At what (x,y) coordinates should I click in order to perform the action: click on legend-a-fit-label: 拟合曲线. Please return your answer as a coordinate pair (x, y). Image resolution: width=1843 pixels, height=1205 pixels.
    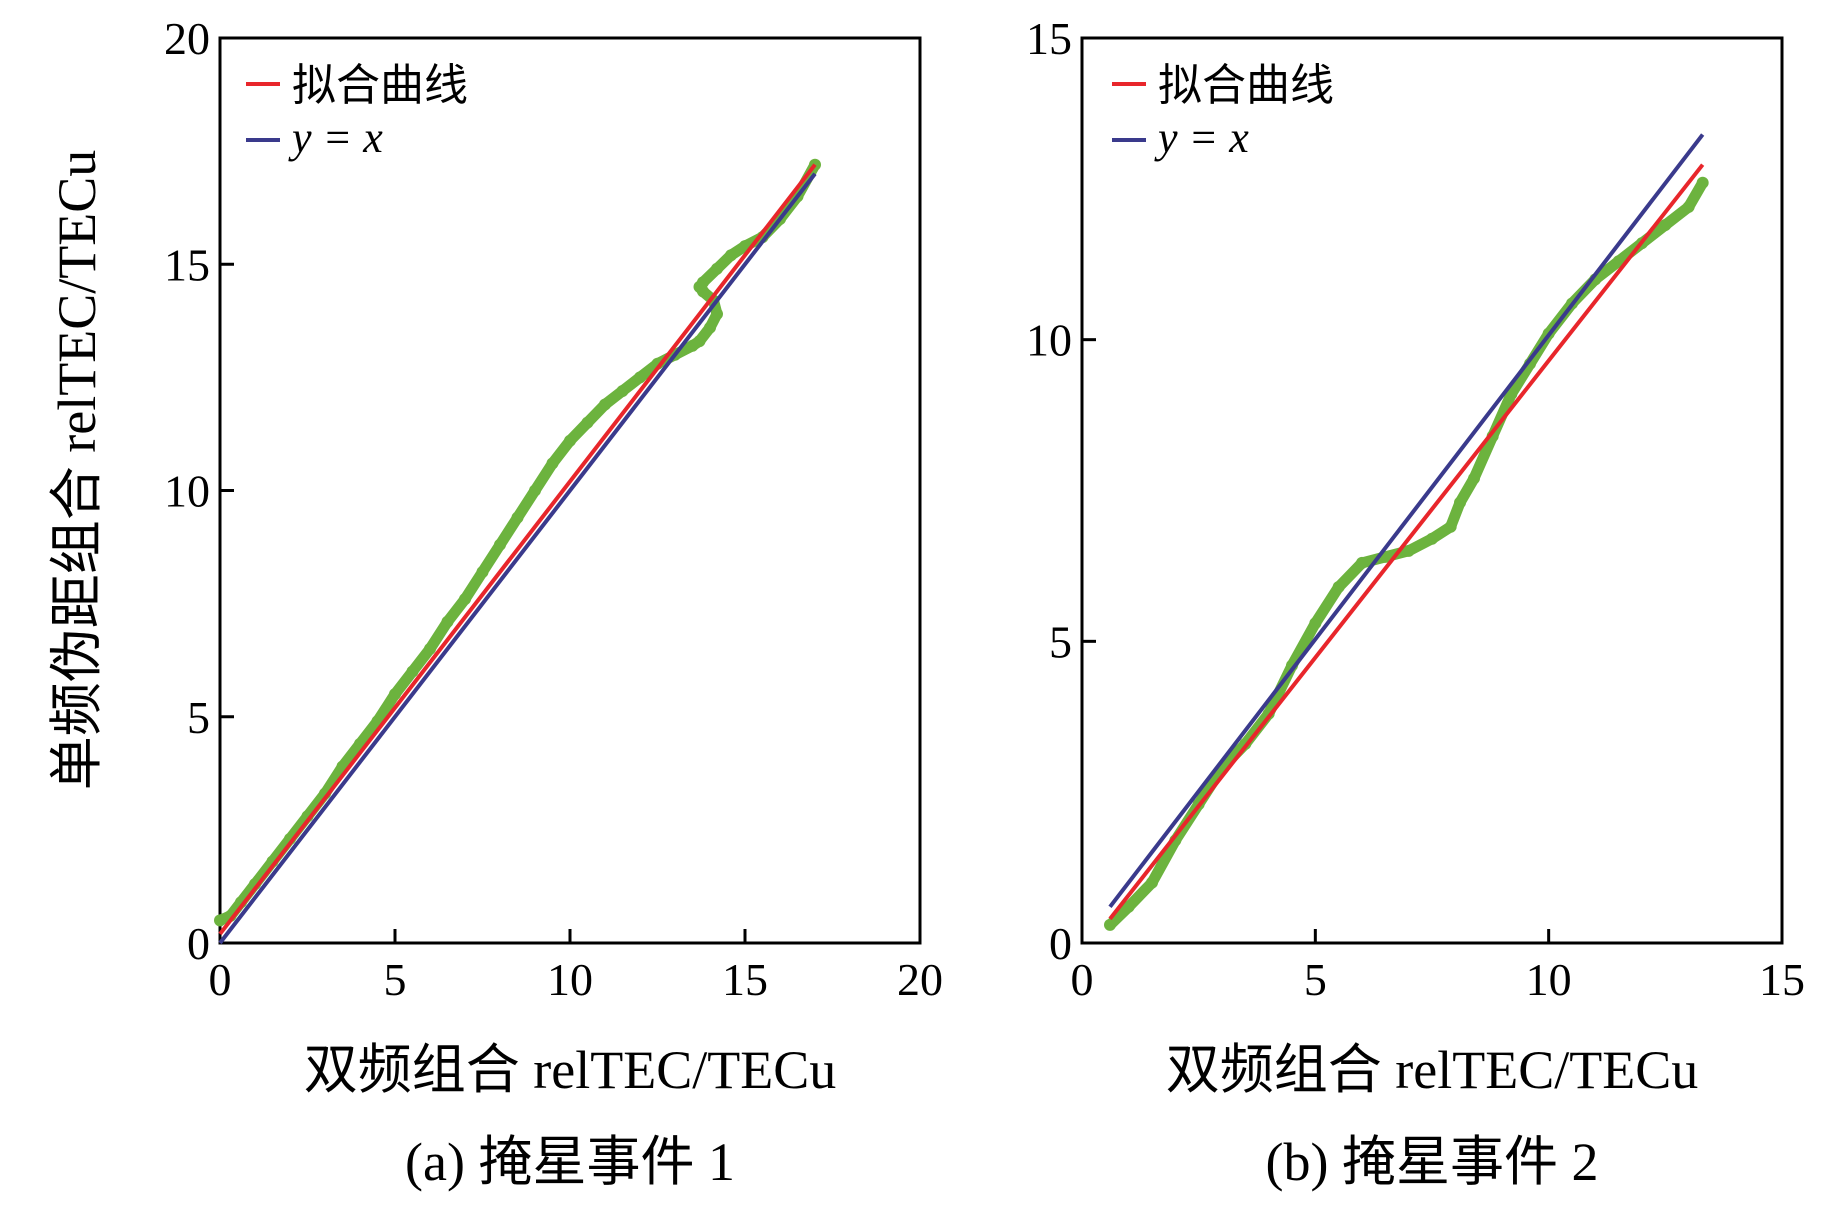
    Looking at the image, I should click on (380, 85).